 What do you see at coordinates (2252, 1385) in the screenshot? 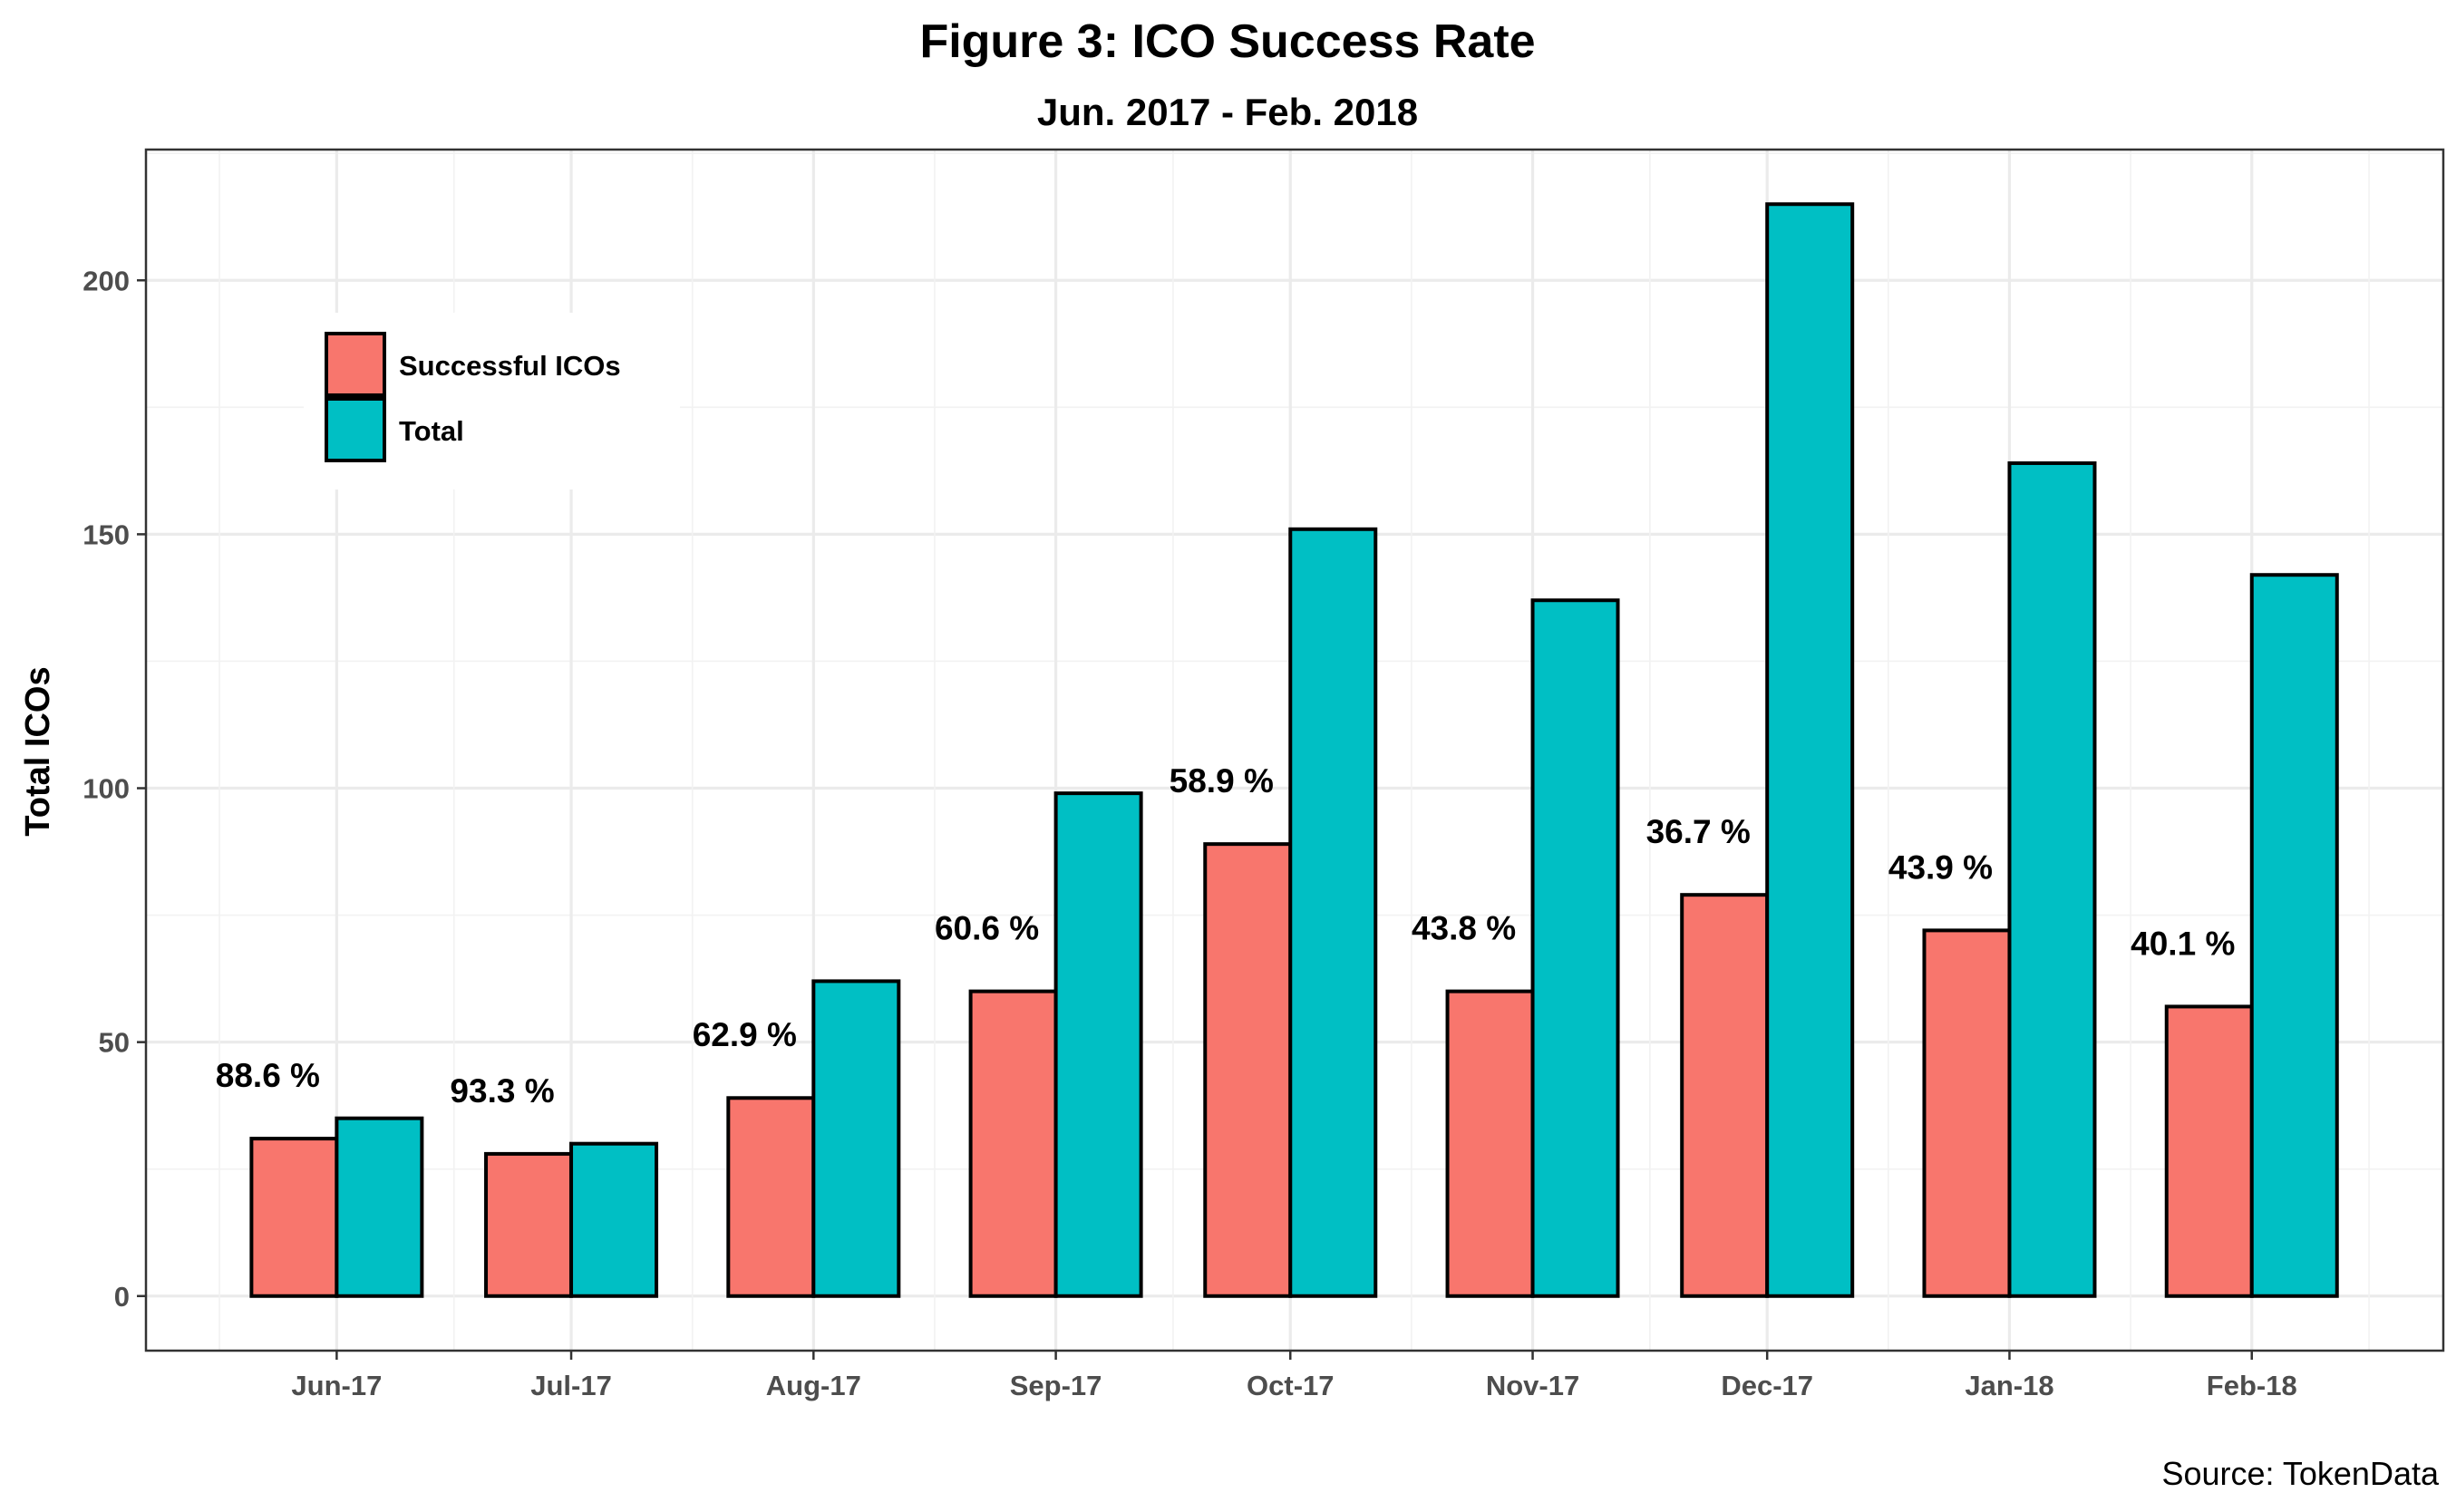
I see `x-tick-label: Feb-18` at bounding box center [2252, 1385].